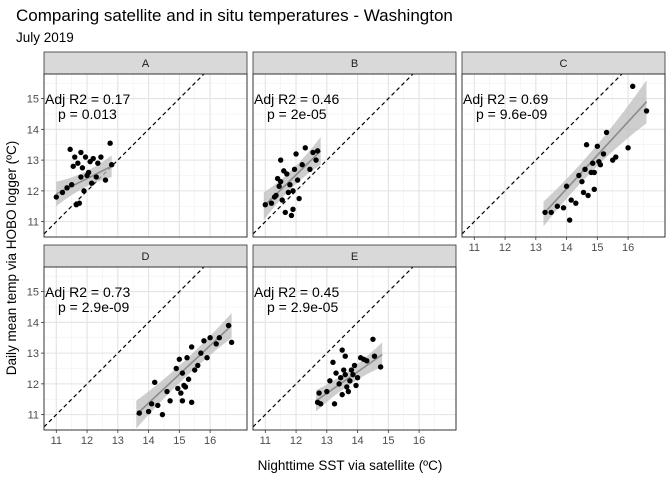 The image size is (672, 480). What do you see at coordinates (296, 99) in the screenshot?
I see `adj-r2-annotation: Adj R2 = 0.46` at bounding box center [296, 99].